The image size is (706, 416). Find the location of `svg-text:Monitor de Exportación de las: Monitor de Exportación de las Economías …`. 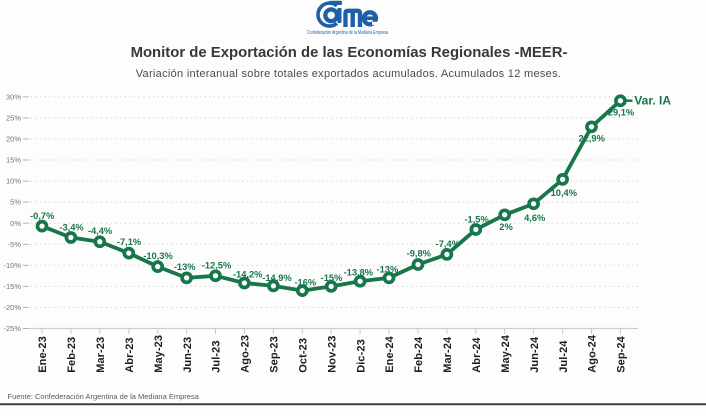

svg-text:Monitor de Exportación de las: Monitor de Exportación de las Economías … is located at coordinates (349, 53).